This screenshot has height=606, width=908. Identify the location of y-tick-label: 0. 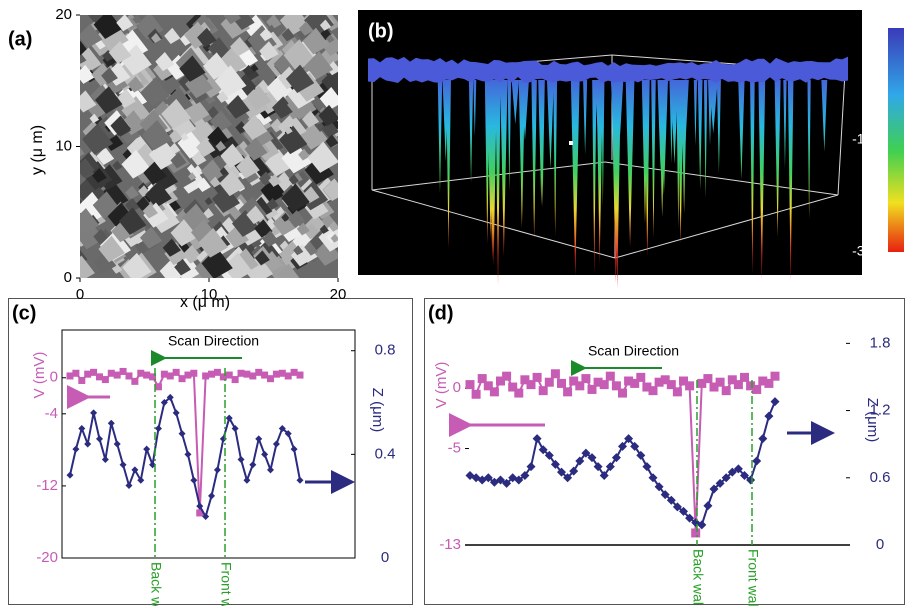
(54, 377).